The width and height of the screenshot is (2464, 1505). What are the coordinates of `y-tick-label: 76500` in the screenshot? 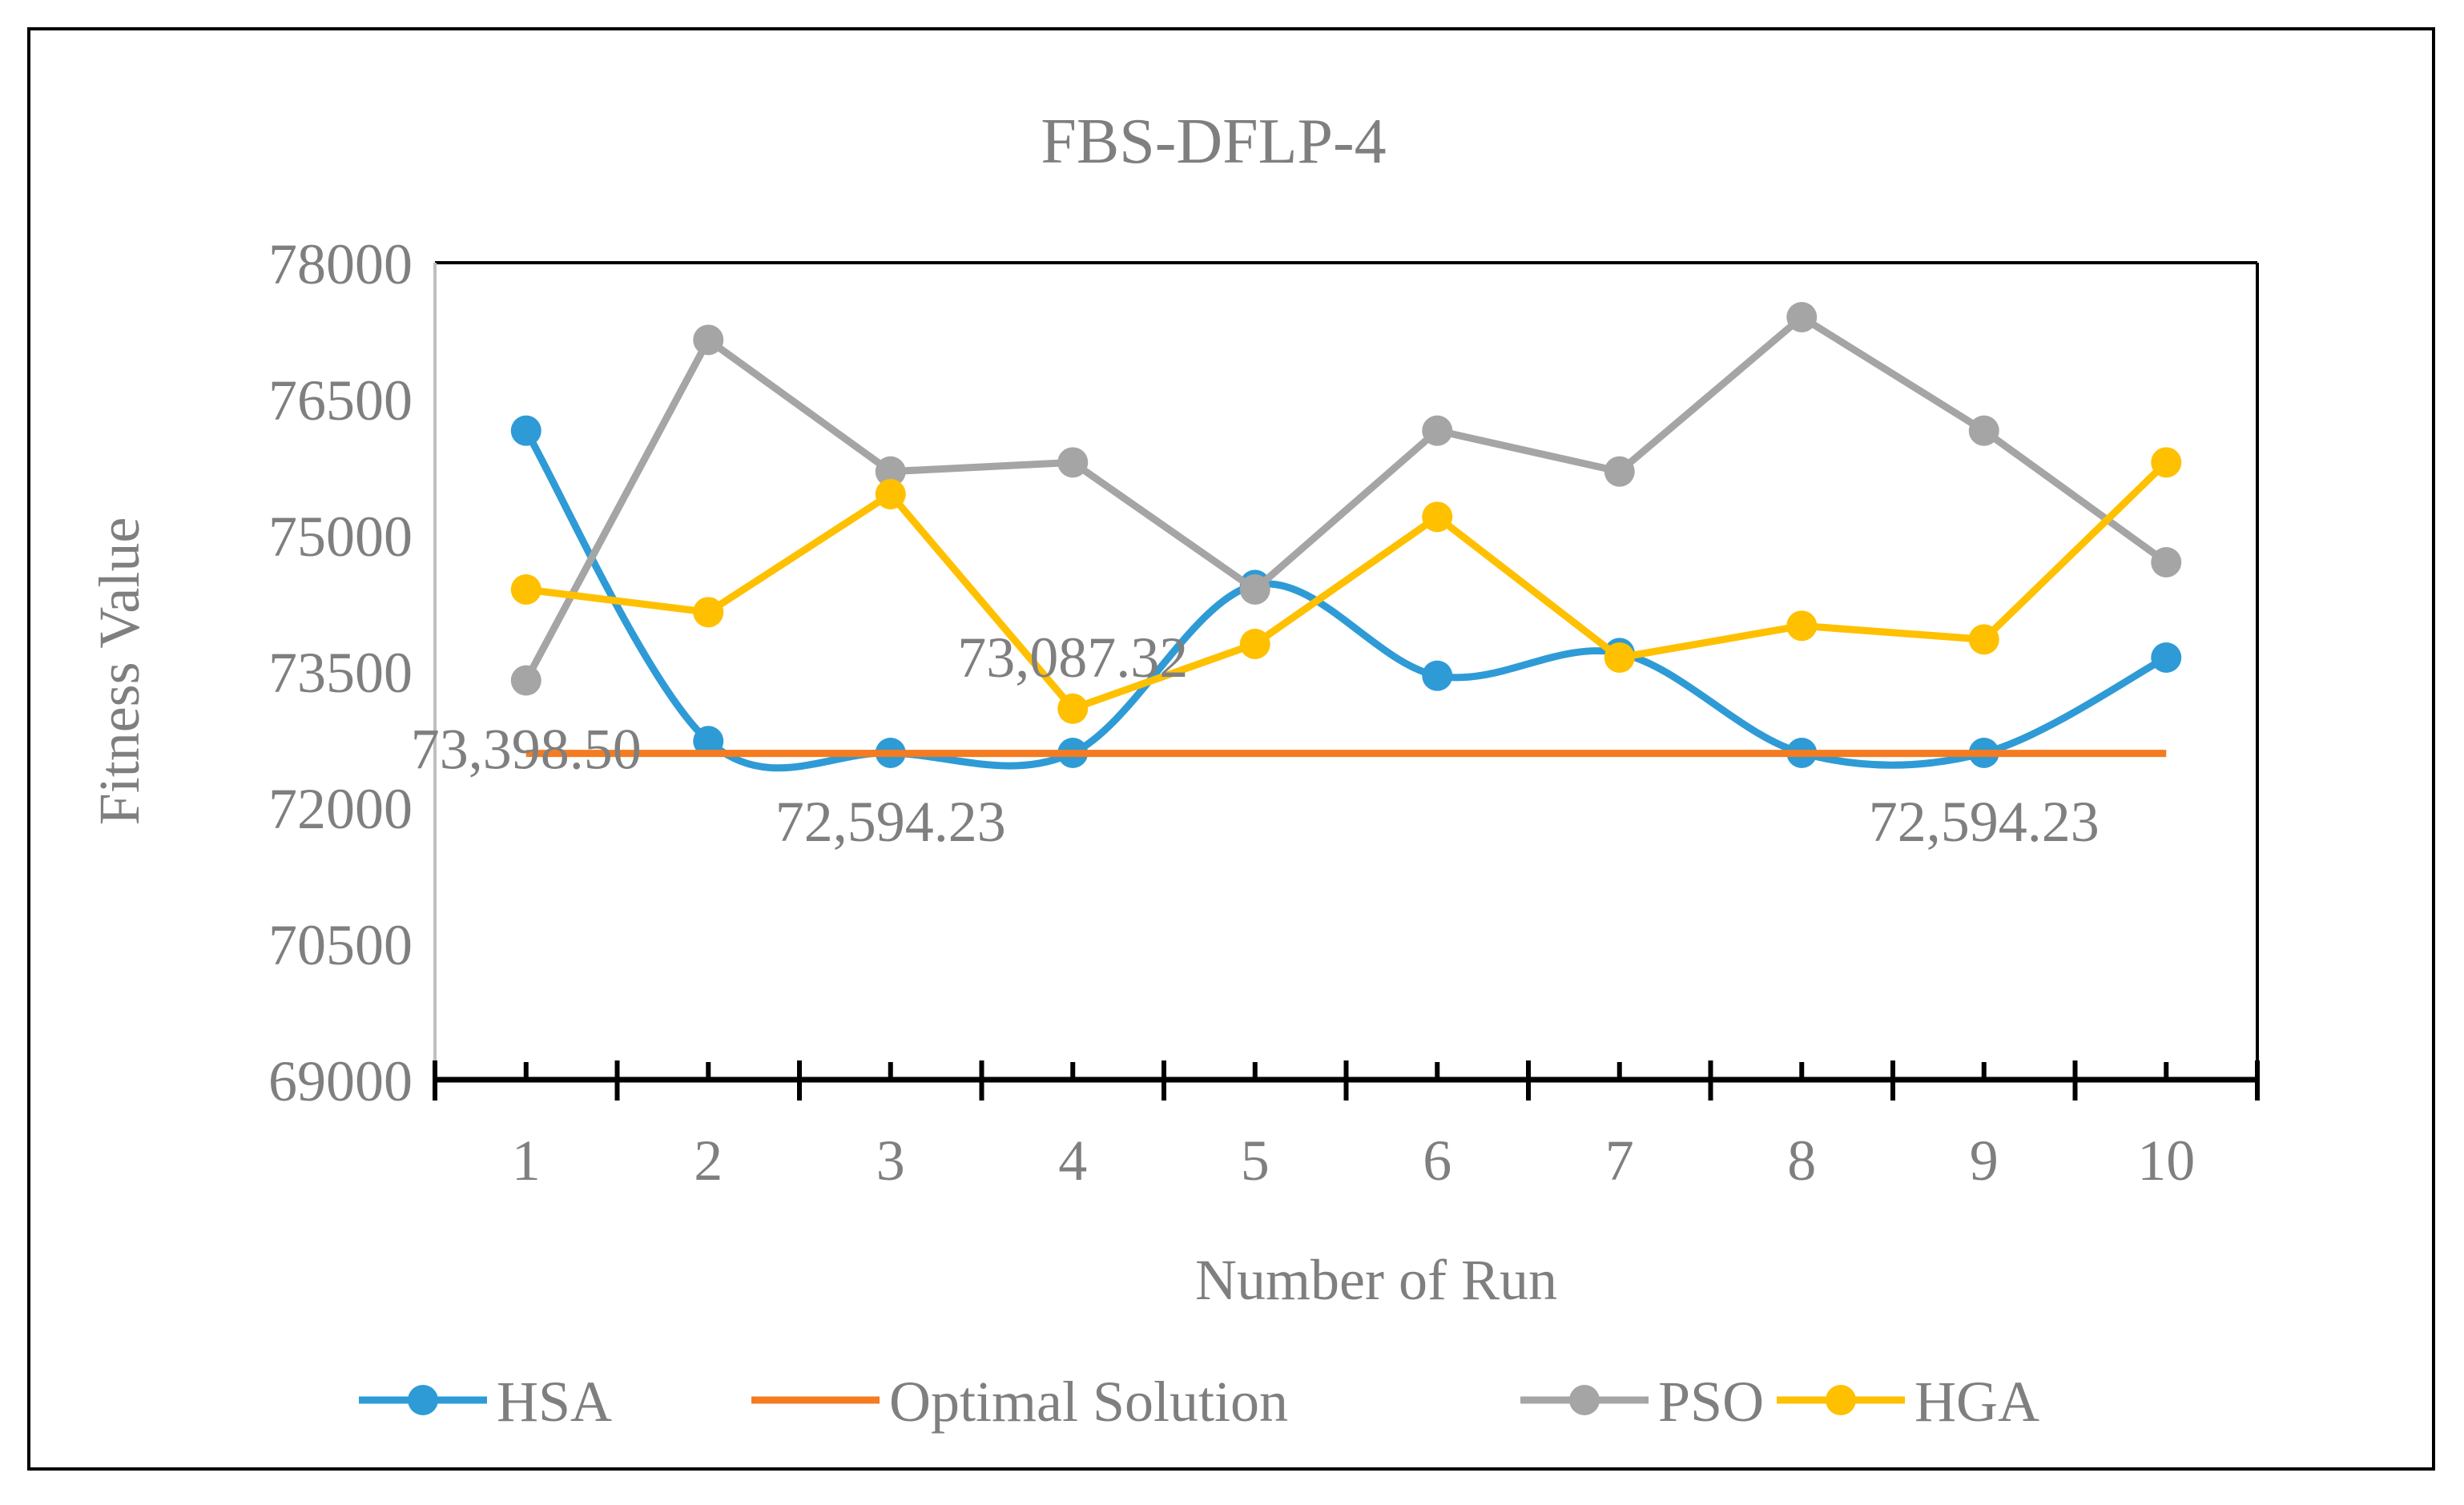 It's located at (340, 400).